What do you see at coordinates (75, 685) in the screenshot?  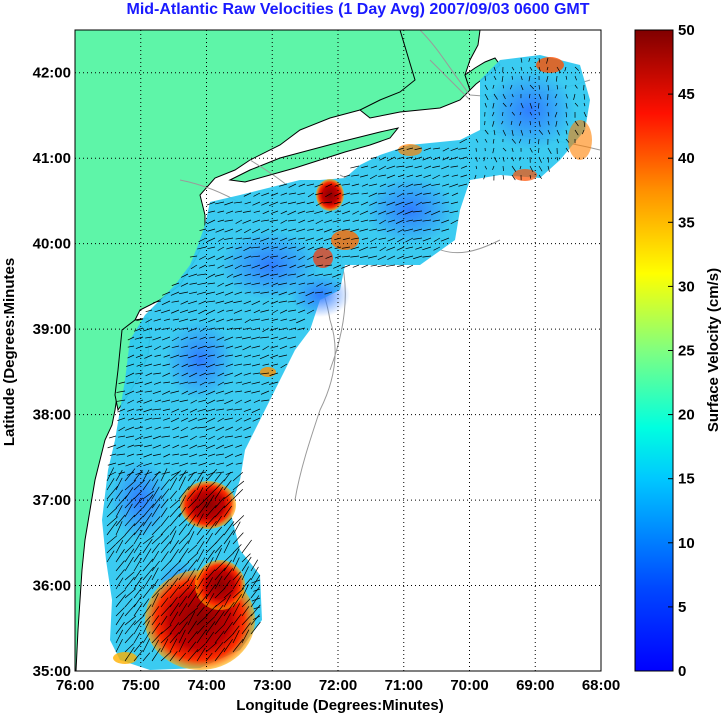 I see `x-tick-label: 76:00` at bounding box center [75, 685].